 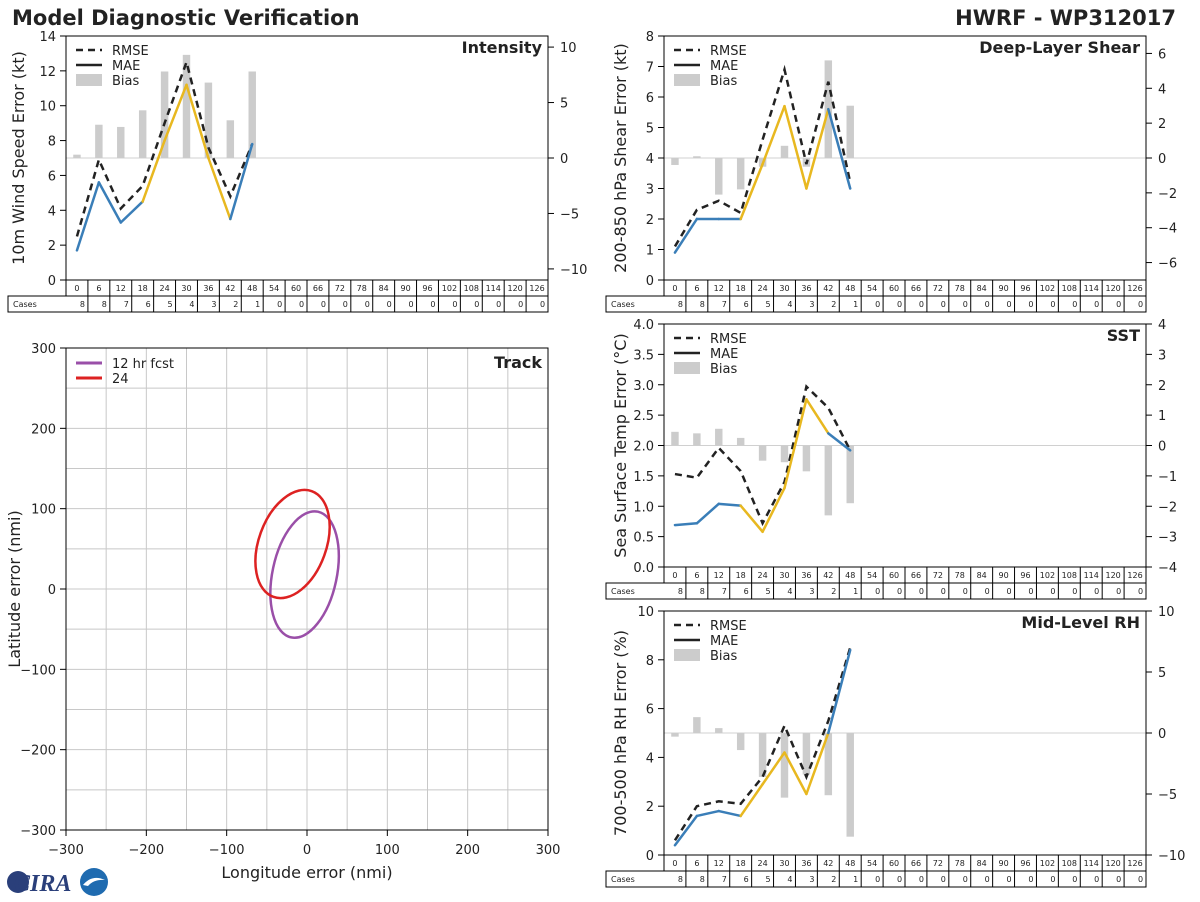 I want to click on legend-bias-label: Bias, so click(x=723, y=369).